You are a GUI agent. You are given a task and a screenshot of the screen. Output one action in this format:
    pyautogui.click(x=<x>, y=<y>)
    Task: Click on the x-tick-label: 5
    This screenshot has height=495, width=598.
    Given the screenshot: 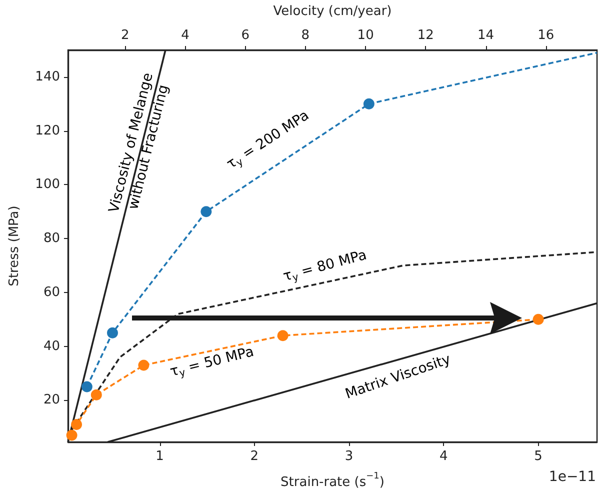 What is the action you would take?
    pyautogui.click(x=538, y=456)
    